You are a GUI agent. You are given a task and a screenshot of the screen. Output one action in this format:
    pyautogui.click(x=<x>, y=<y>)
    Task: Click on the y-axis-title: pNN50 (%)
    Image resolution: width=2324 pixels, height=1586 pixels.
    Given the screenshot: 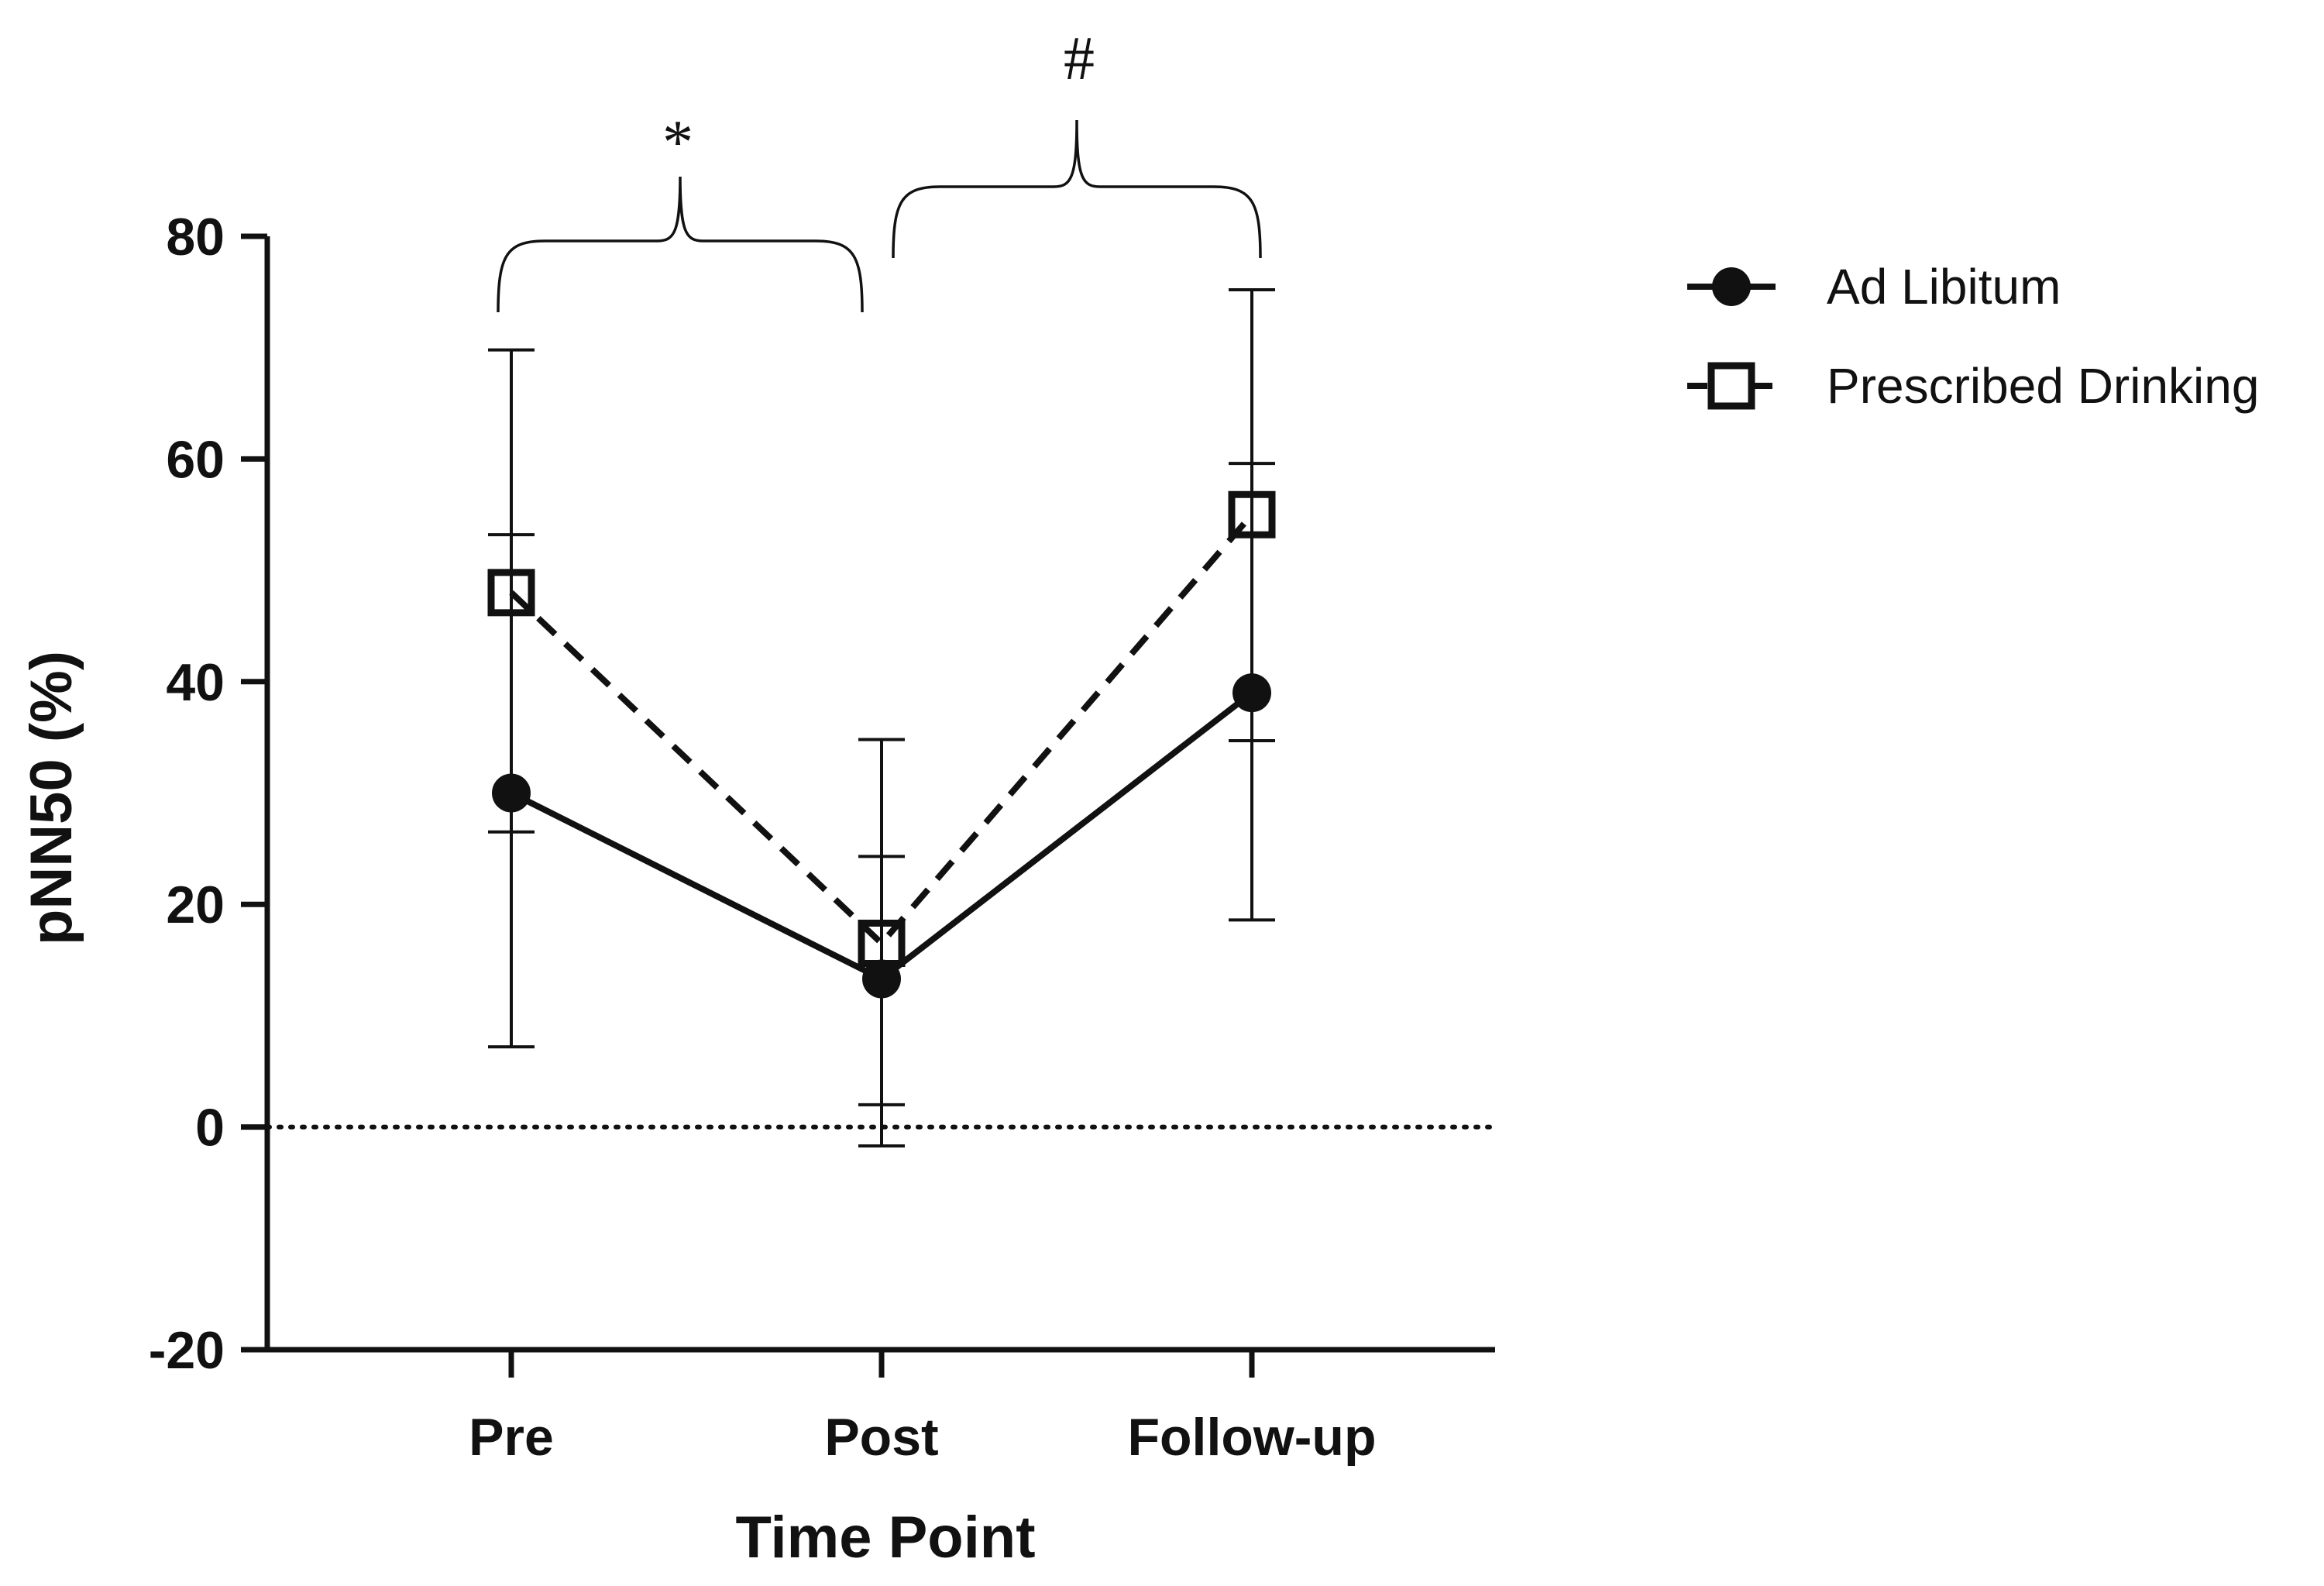 What is the action you would take?
    pyautogui.click(x=51, y=798)
    